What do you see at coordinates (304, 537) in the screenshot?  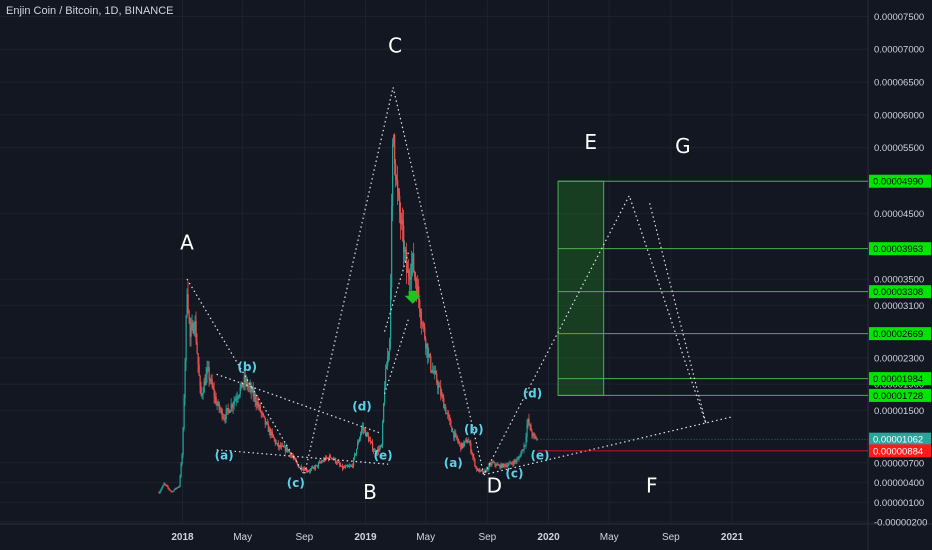 I see `x-tick-label: Sep` at bounding box center [304, 537].